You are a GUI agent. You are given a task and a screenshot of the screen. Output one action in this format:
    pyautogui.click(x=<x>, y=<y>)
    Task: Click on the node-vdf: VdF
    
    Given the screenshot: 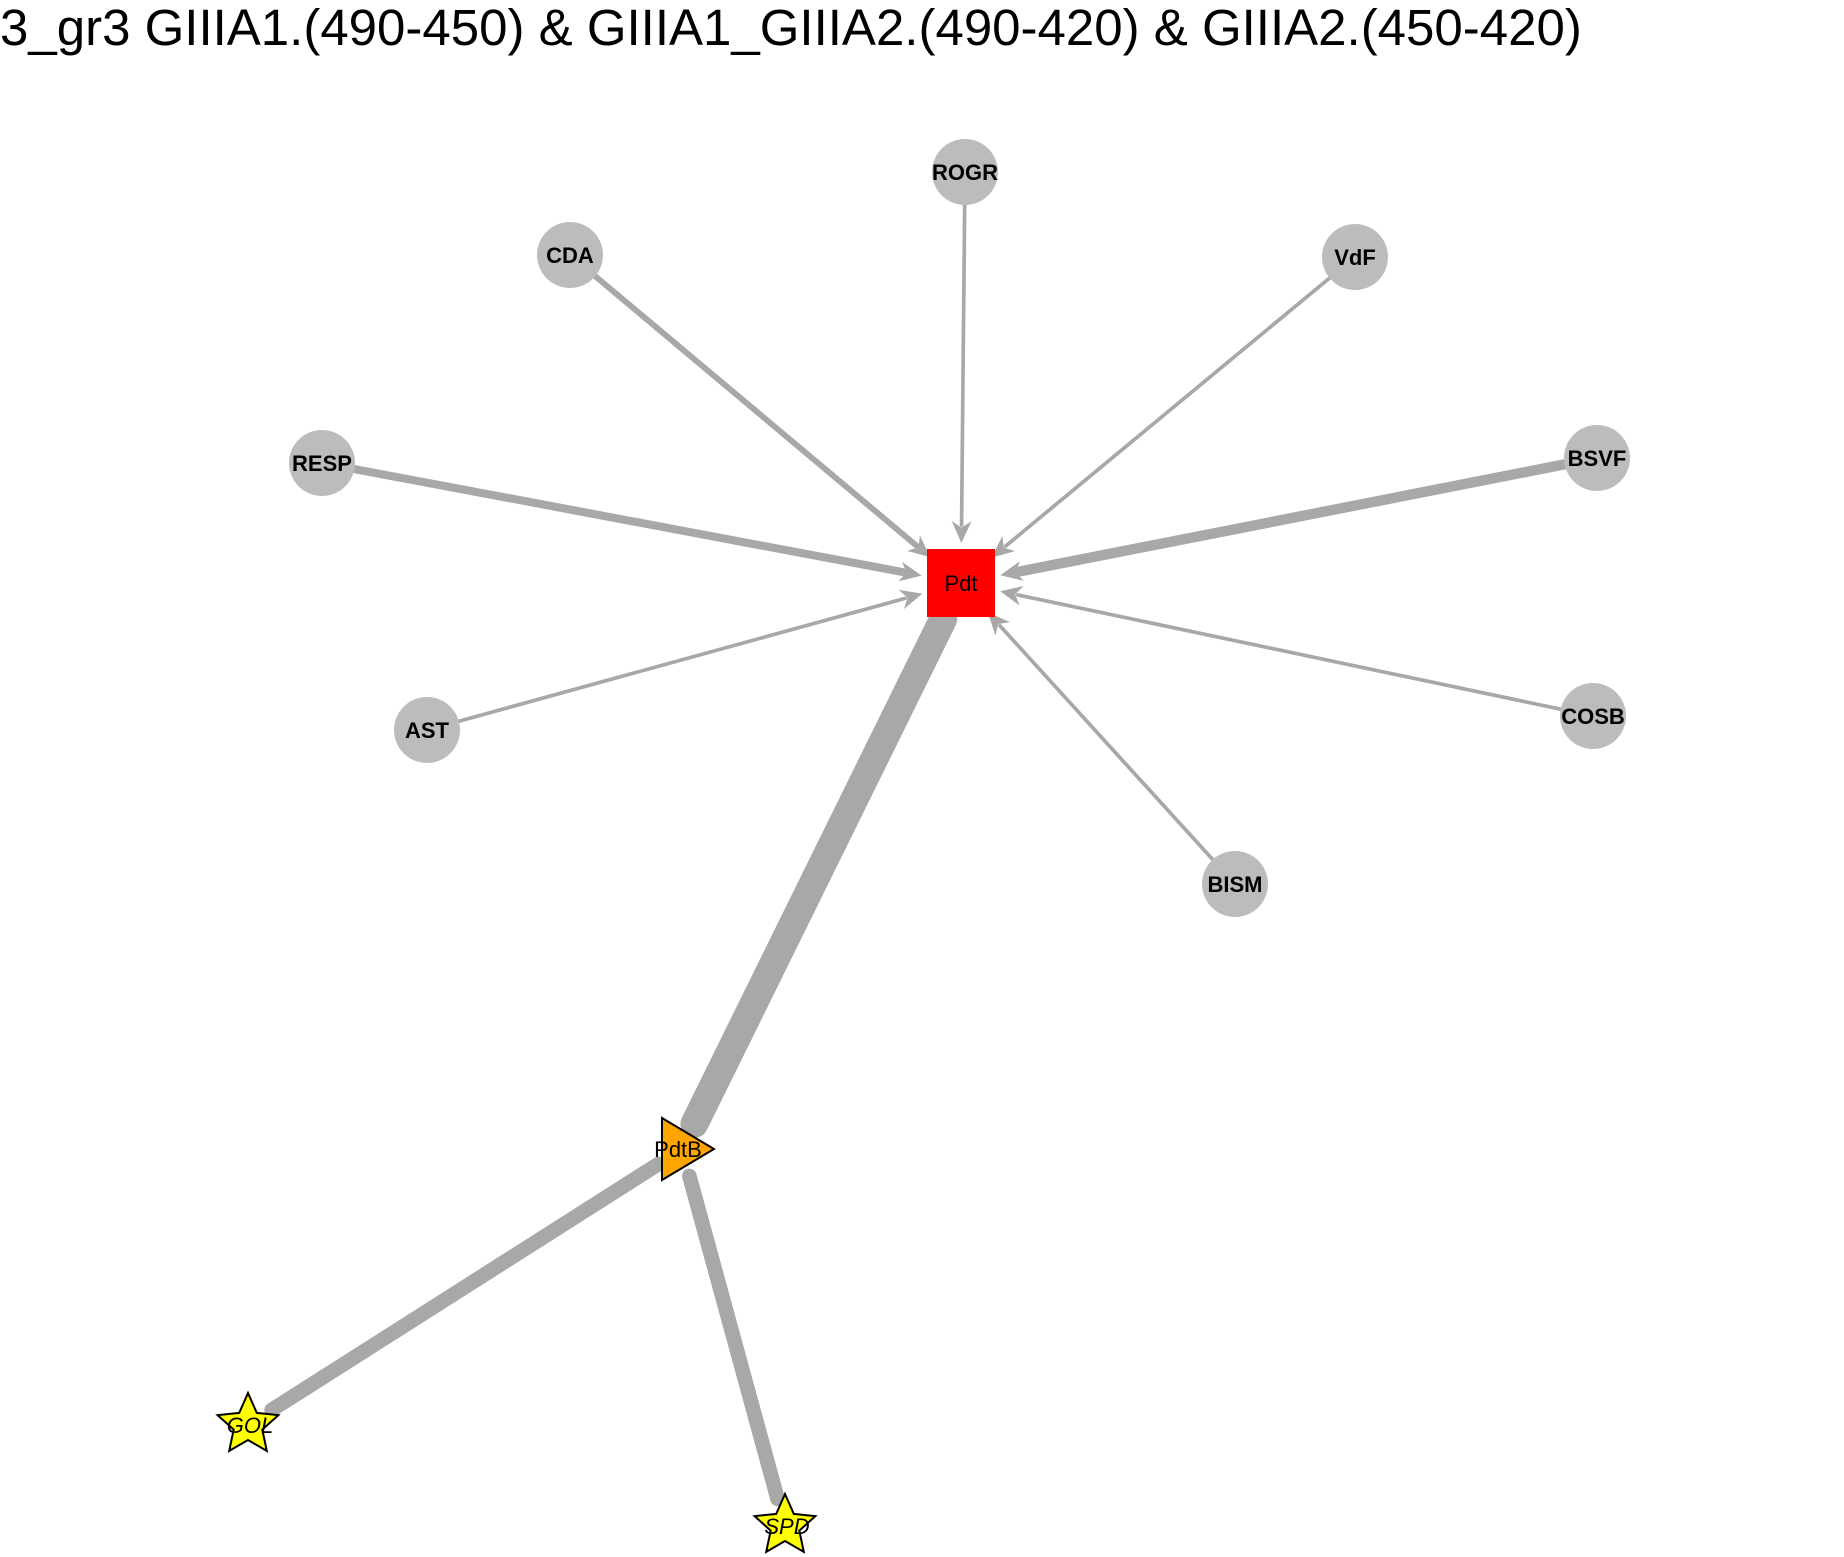 What is the action you would take?
    pyautogui.click(x=1355, y=257)
    